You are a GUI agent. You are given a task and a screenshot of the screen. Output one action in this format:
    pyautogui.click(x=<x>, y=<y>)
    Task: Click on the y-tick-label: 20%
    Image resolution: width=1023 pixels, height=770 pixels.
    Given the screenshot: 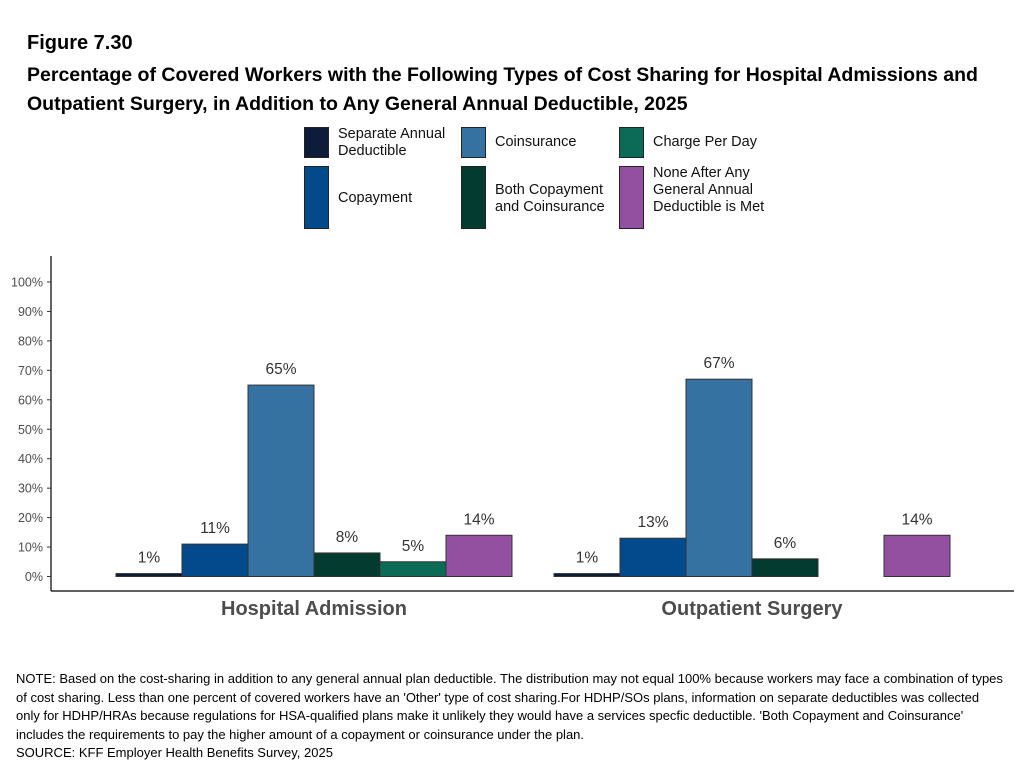 What is the action you would take?
    pyautogui.click(x=30, y=518)
    